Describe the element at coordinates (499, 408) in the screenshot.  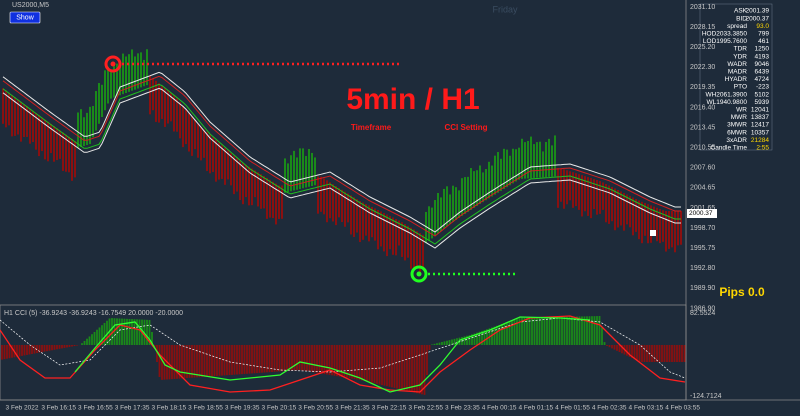
I see `time-label: 4 Feb 00:15` at that location.